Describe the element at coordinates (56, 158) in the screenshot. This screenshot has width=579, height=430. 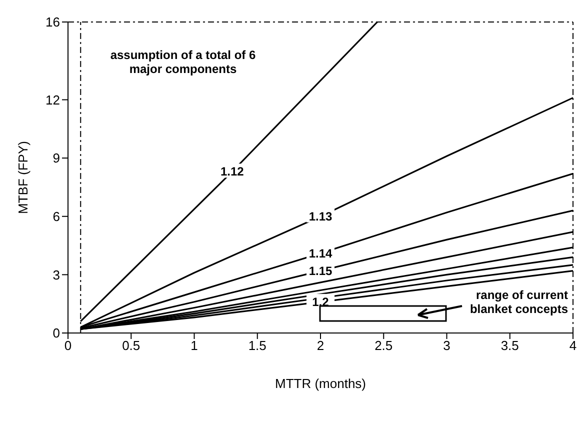
I see `y-tick-label: 9` at that location.